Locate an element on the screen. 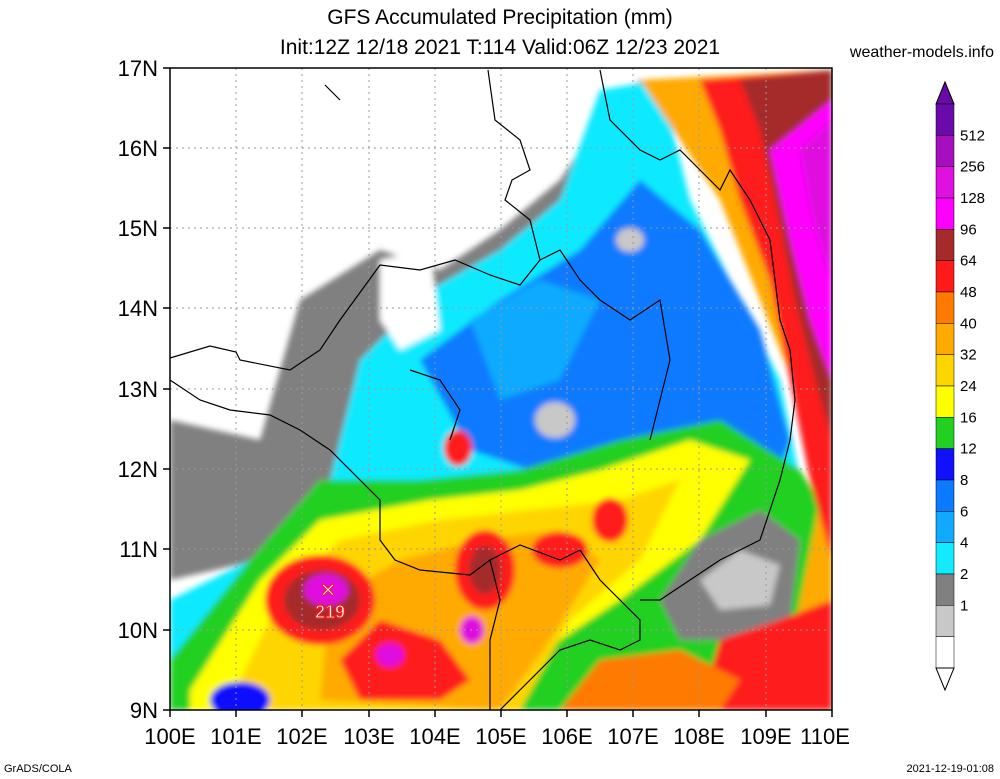 Image resolution: width=1000 pixels, height=779 pixels. footer-timestamp: 2021-12-19-01:08 is located at coordinates (950, 769).